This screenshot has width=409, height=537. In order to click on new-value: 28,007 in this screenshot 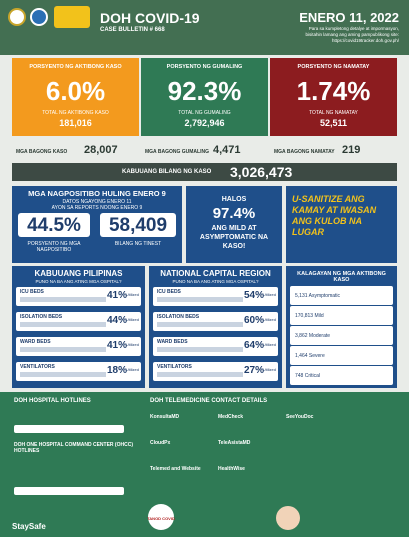, I will do `click(101, 150)`.